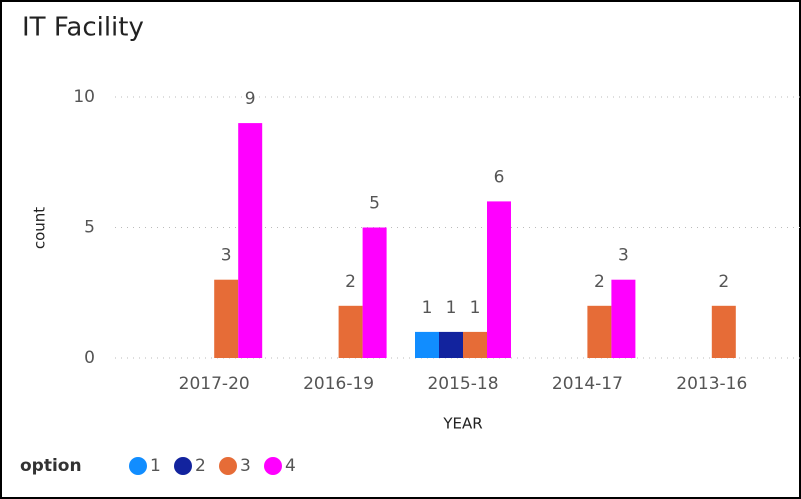  Describe the element at coordinates (338, 384) in the screenshot. I see `x-tick-label: 2016-19` at that location.